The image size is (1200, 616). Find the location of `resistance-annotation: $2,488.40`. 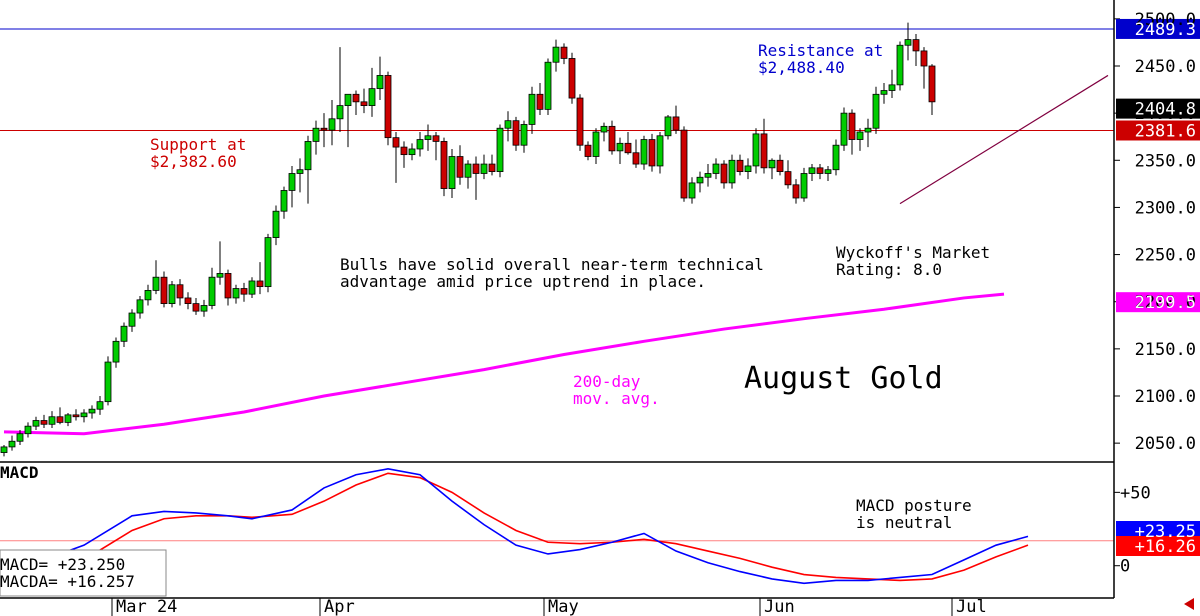

resistance-annotation: $2,488.40 is located at coordinates (801, 67).